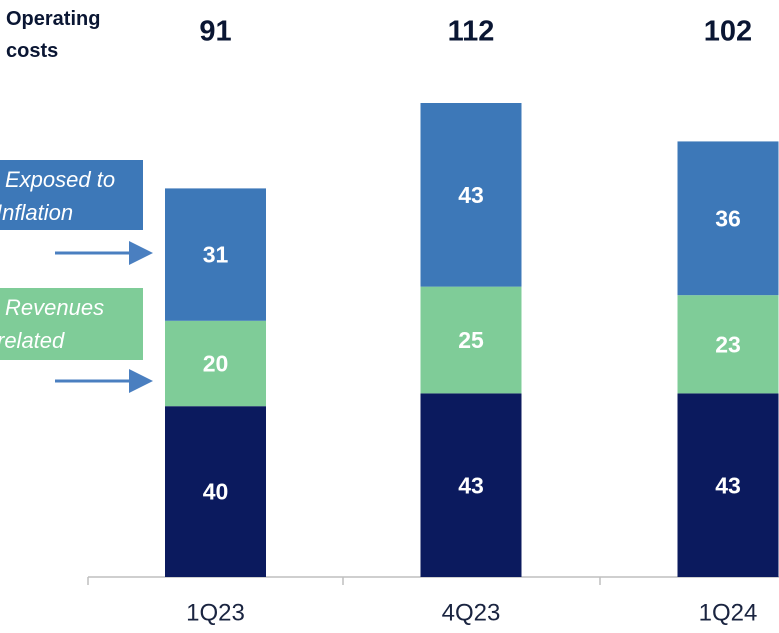 This screenshot has width=779, height=633. What do you see at coordinates (215, 612) in the screenshot?
I see `x-tick-label: 1Q23` at bounding box center [215, 612].